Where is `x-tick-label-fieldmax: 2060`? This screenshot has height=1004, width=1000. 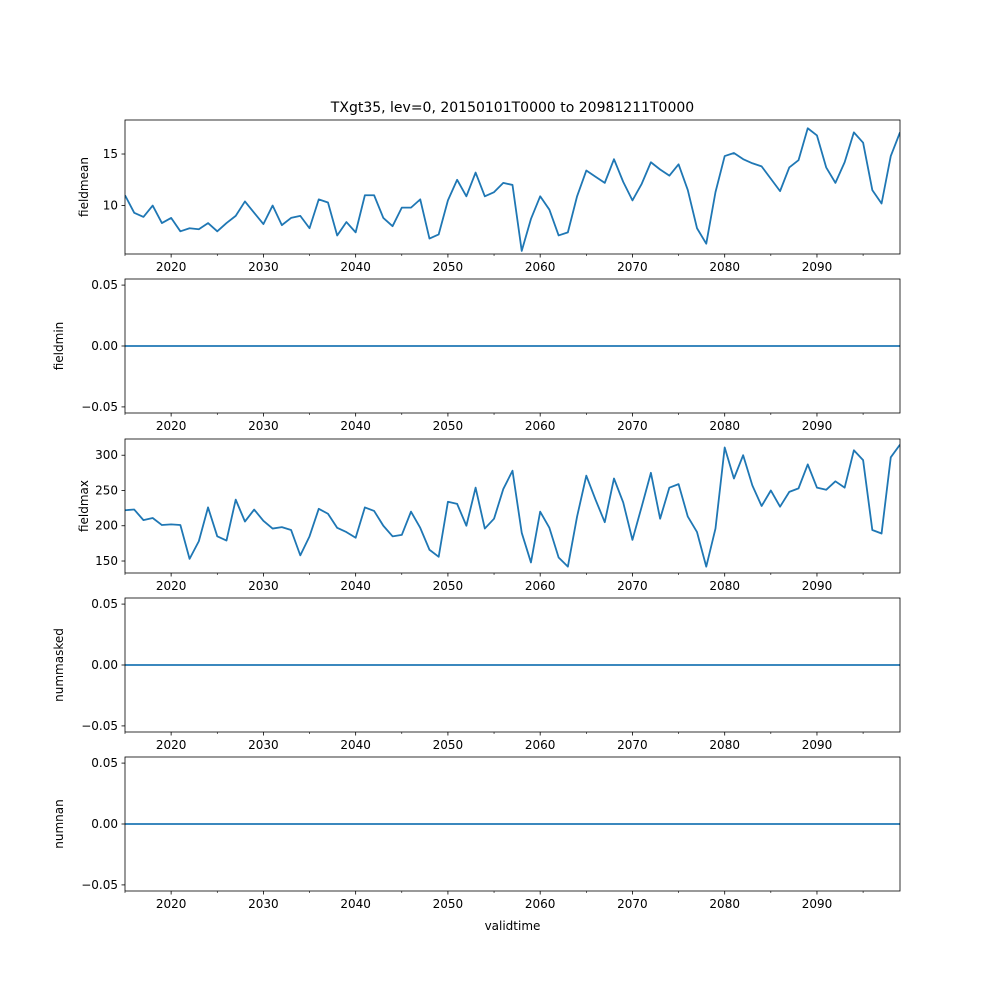 x-tick-label-fieldmax: 2060 is located at coordinates (540, 586).